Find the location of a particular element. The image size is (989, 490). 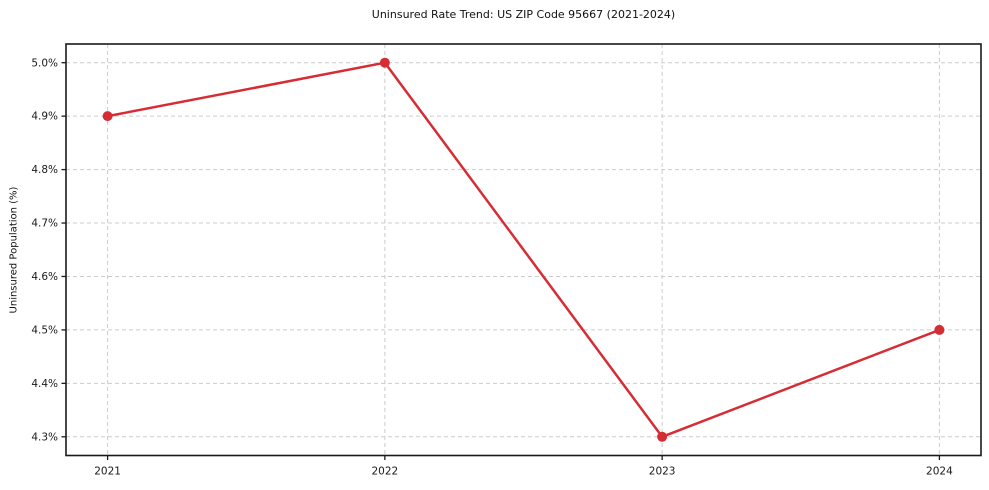

y-tick-label: 4.7% is located at coordinates (44, 224).